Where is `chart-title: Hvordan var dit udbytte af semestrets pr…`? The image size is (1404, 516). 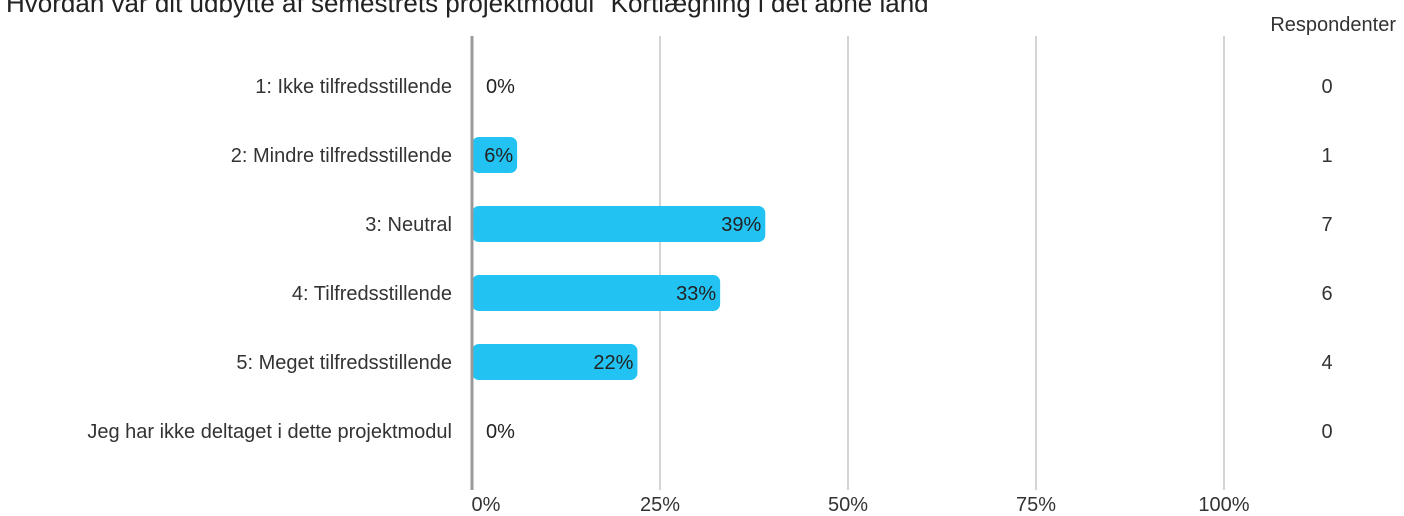
chart-title: Hvordan var dit udbytte af semestrets pr… is located at coordinates (472, 9).